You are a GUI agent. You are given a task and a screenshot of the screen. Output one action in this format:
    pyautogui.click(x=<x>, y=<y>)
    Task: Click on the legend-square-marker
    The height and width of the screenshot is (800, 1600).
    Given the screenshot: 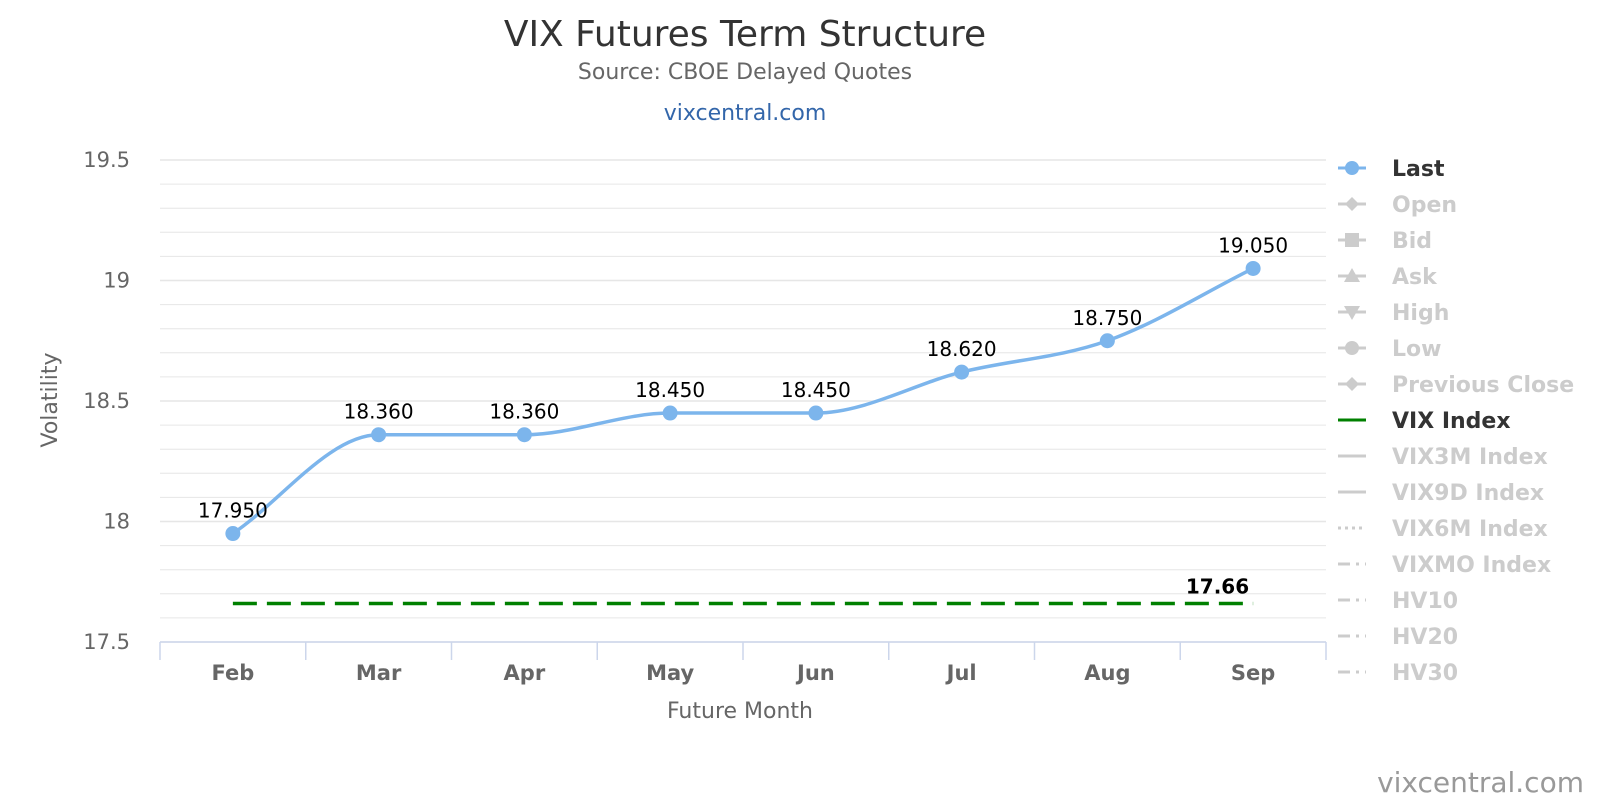 What is the action you would take?
    pyautogui.click(x=1352, y=240)
    